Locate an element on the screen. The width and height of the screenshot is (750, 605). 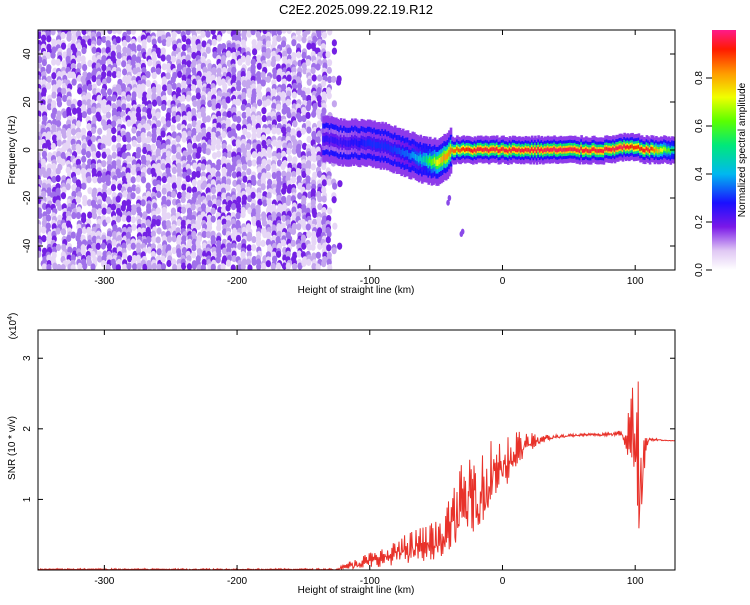
colorbar-ticks: 0.0 0.2 0.4 0.6 0.8 is located at coordinates (703, 174).